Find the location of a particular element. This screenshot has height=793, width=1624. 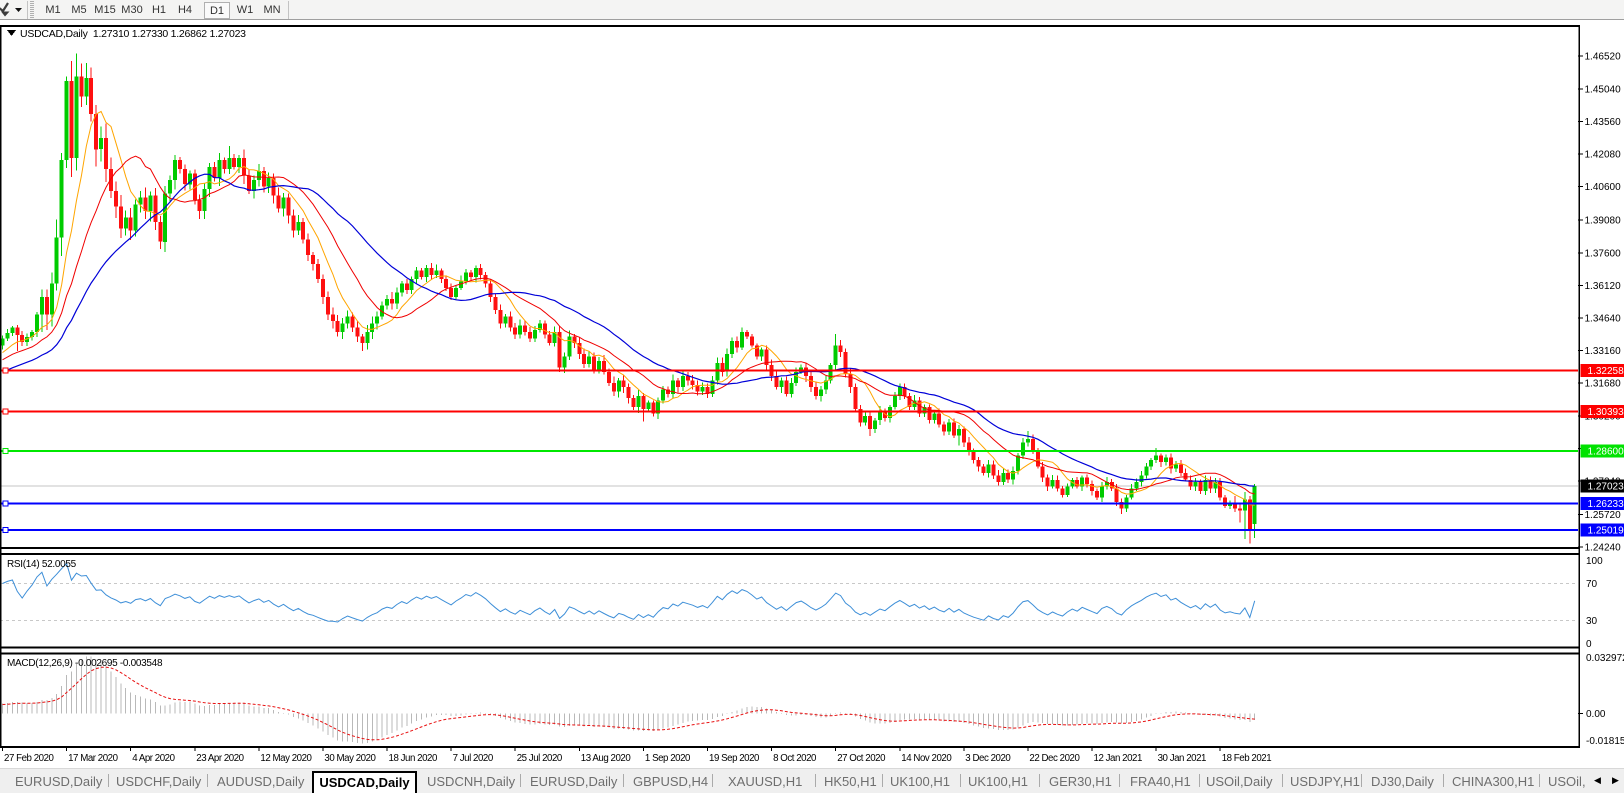

svg-text: 1.25720 is located at coordinates (1603, 515).